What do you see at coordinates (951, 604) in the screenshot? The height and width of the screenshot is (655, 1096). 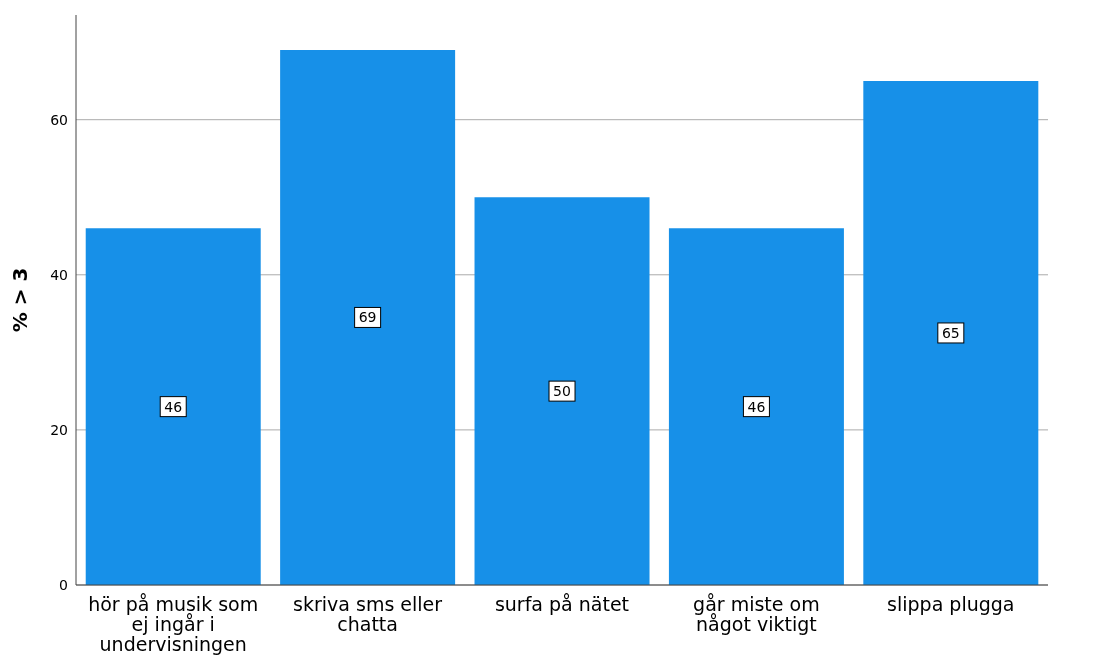 I see `x-tick-label: slippa plugga` at bounding box center [951, 604].